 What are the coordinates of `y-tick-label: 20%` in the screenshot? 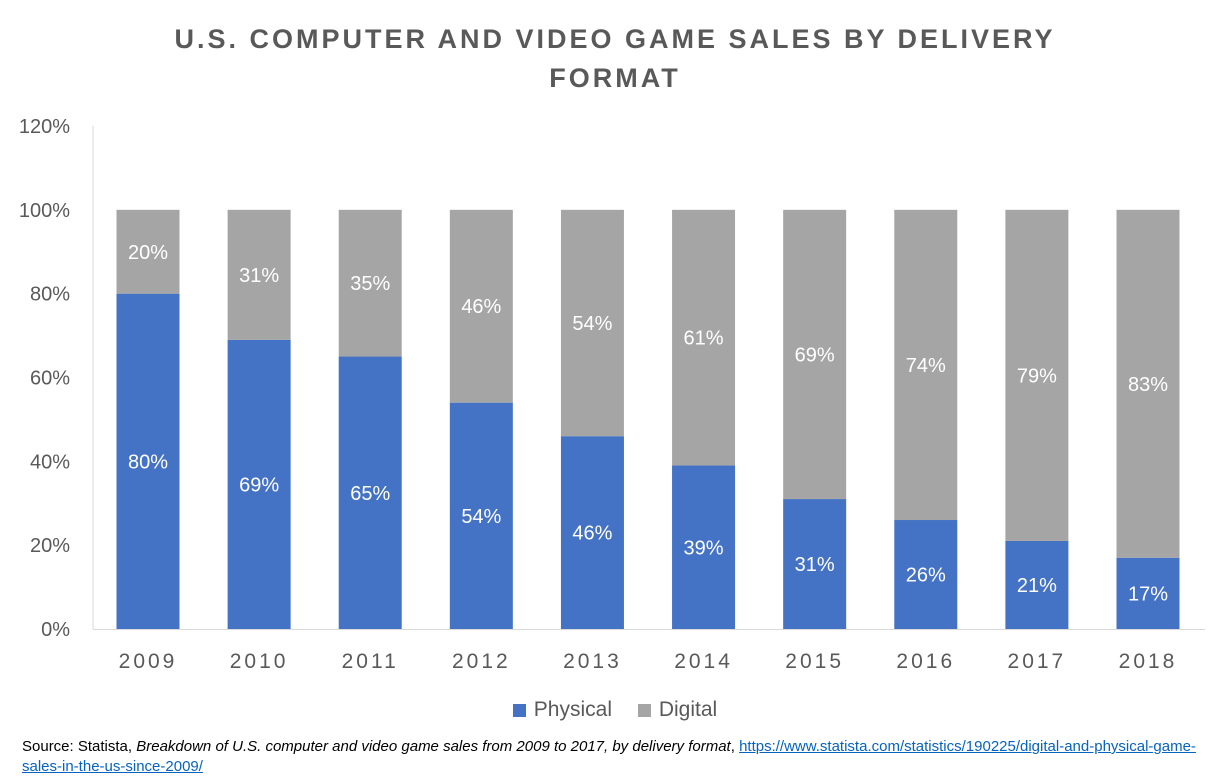 It's located at (50, 546).